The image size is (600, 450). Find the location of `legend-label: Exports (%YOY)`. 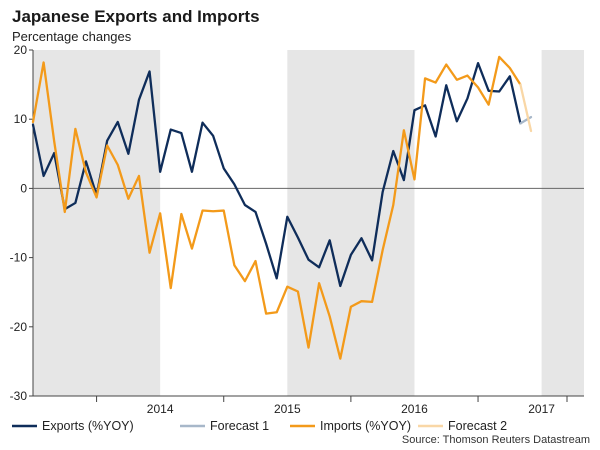

legend-label: Exports (%YOY) is located at coordinates (88, 426).